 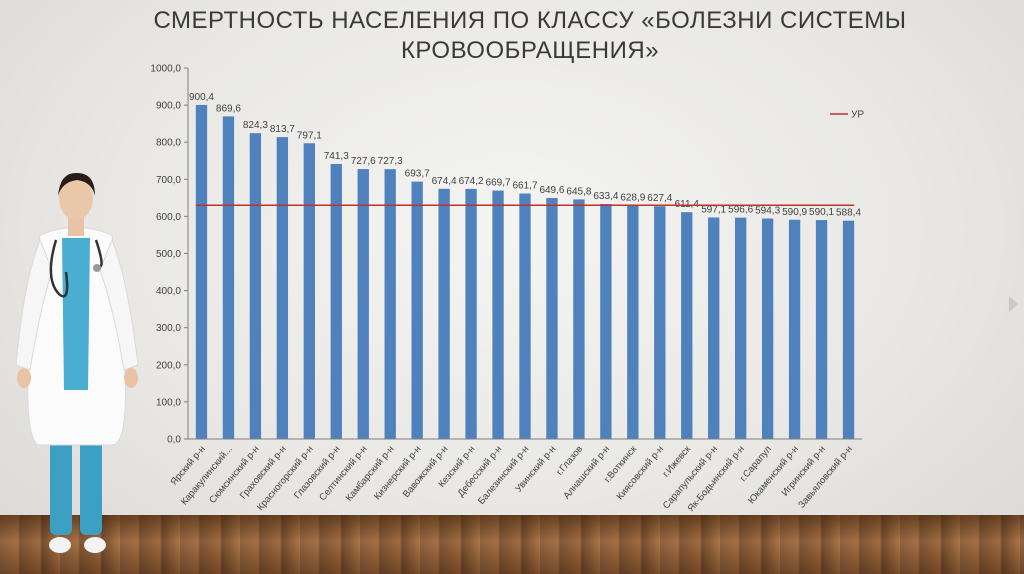 What do you see at coordinates (848, 213) in the screenshot?
I see `bar-value-label: 588,4` at bounding box center [848, 213].